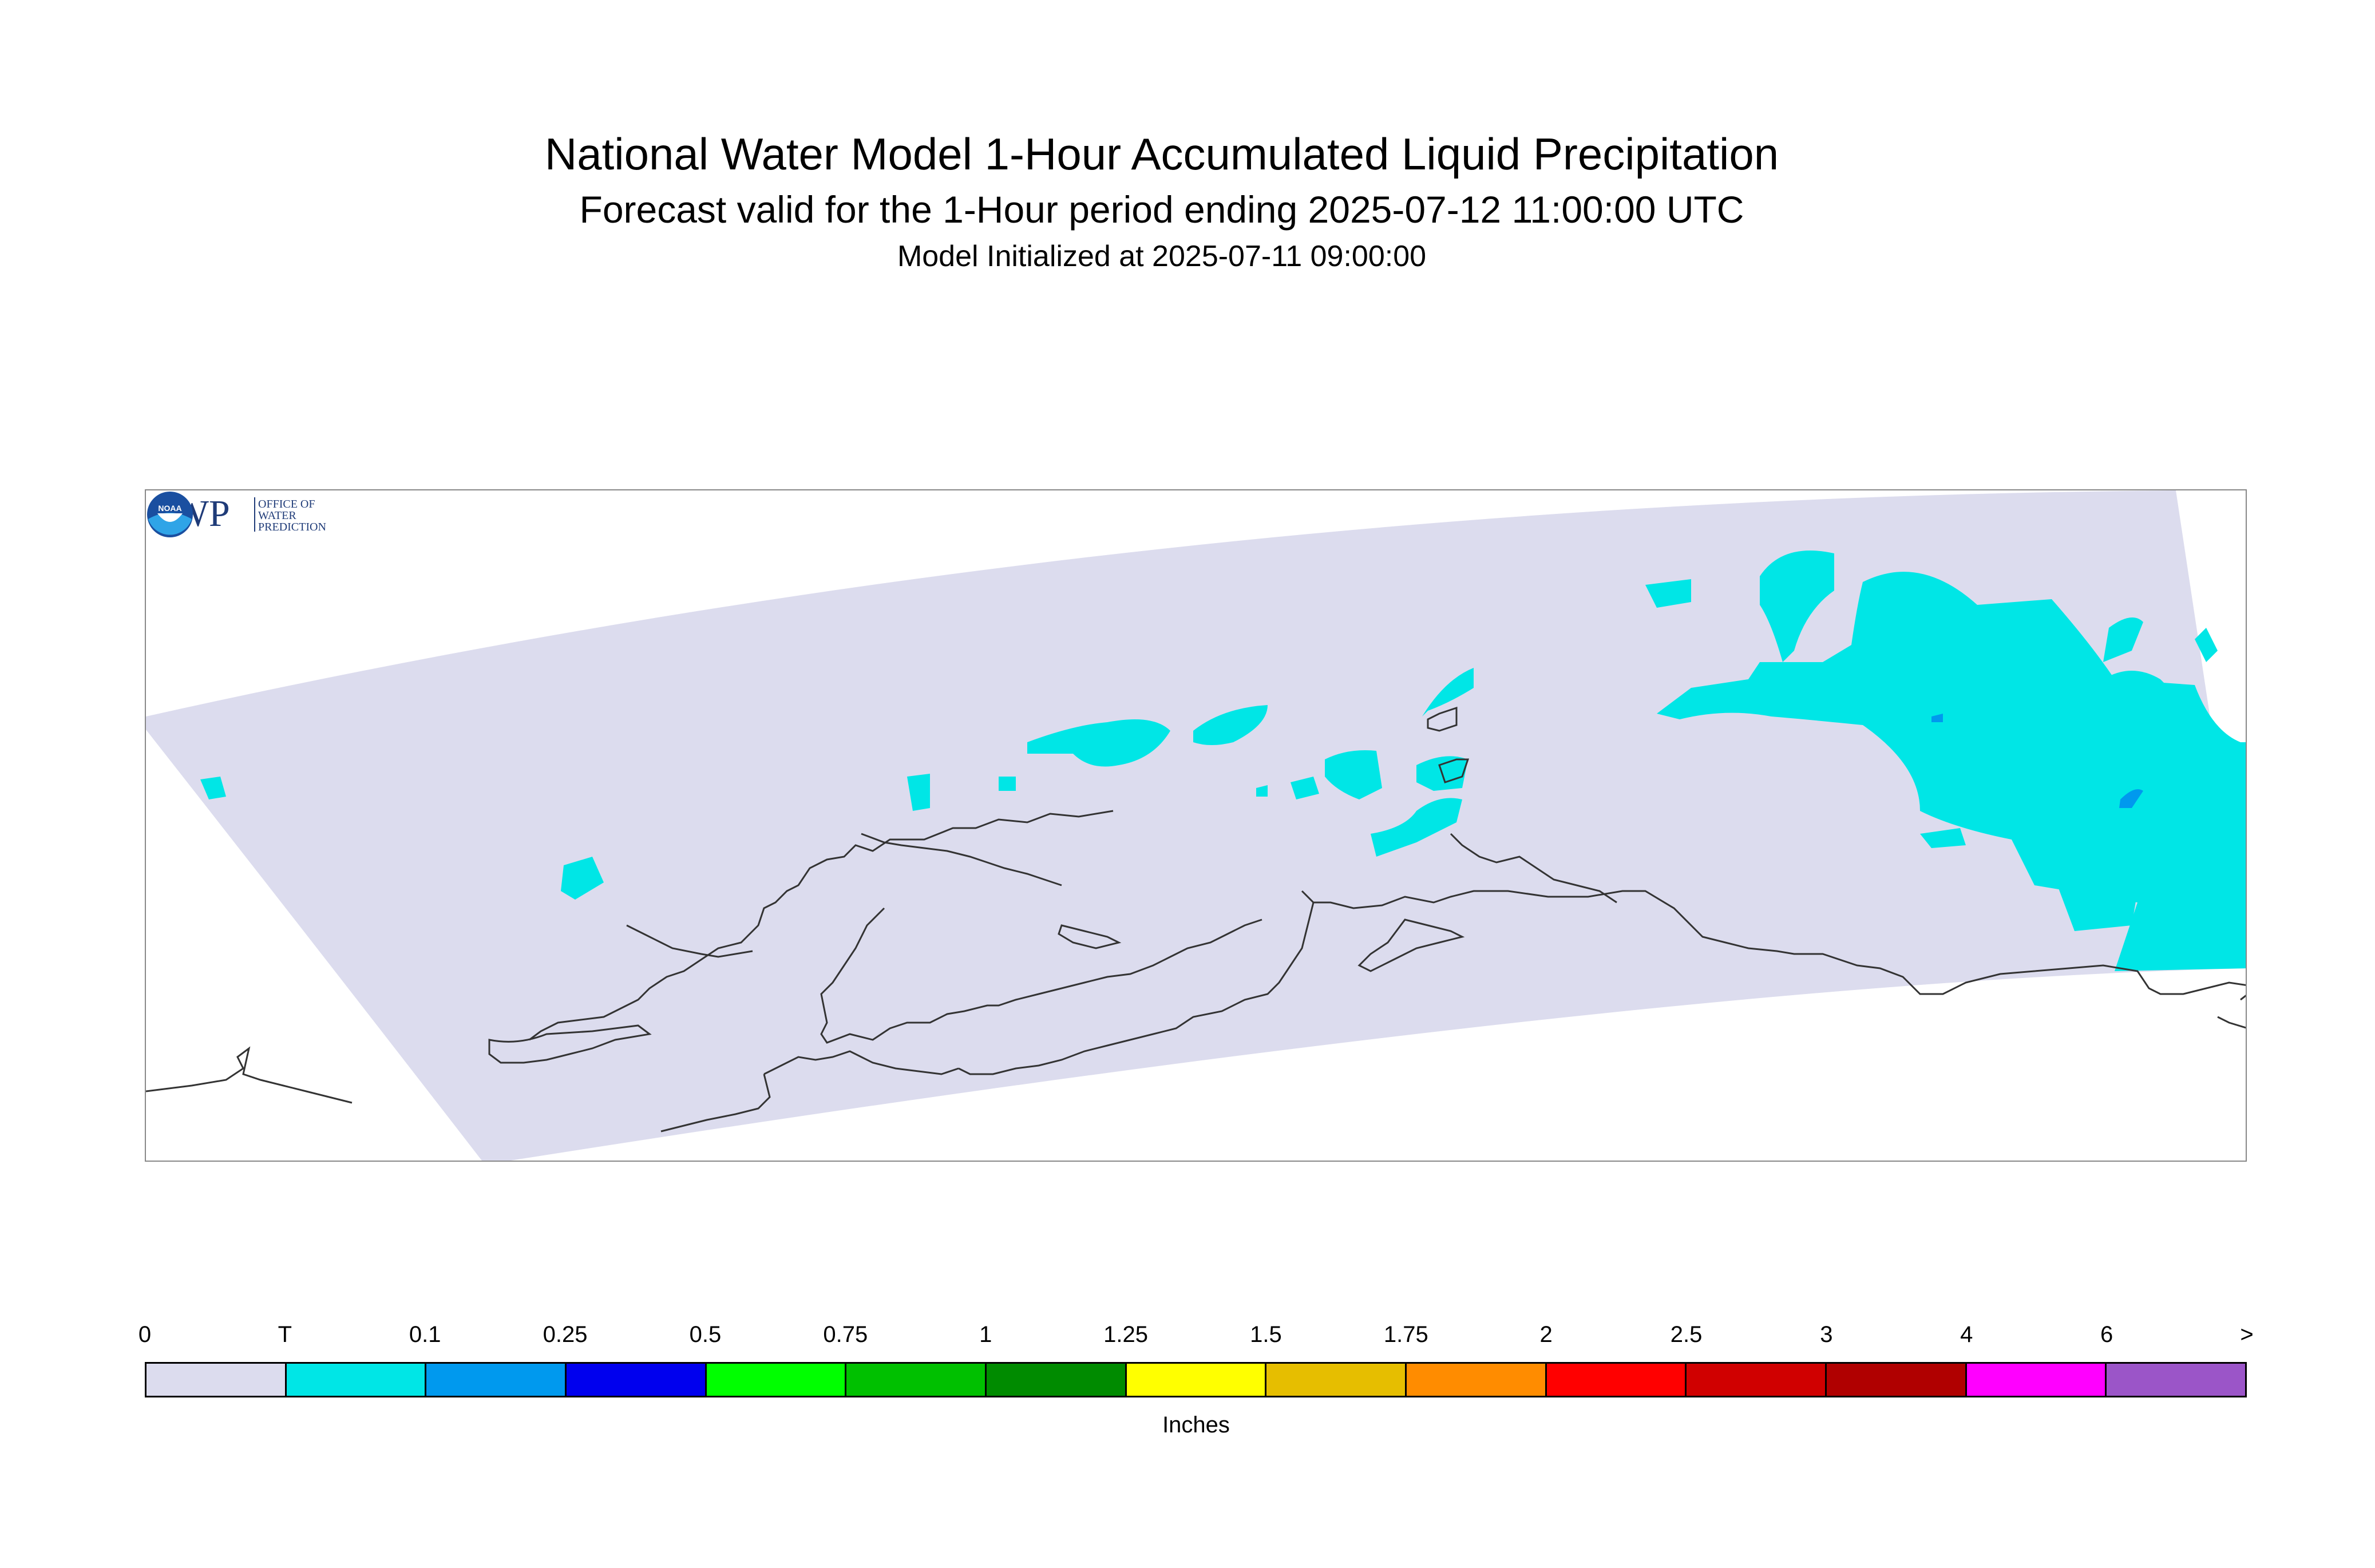 The width and height of the screenshot is (2375, 1568). Describe the element at coordinates (1406, 1334) in the screenshot. I see `legend-tick-label: 1.75` at that location.